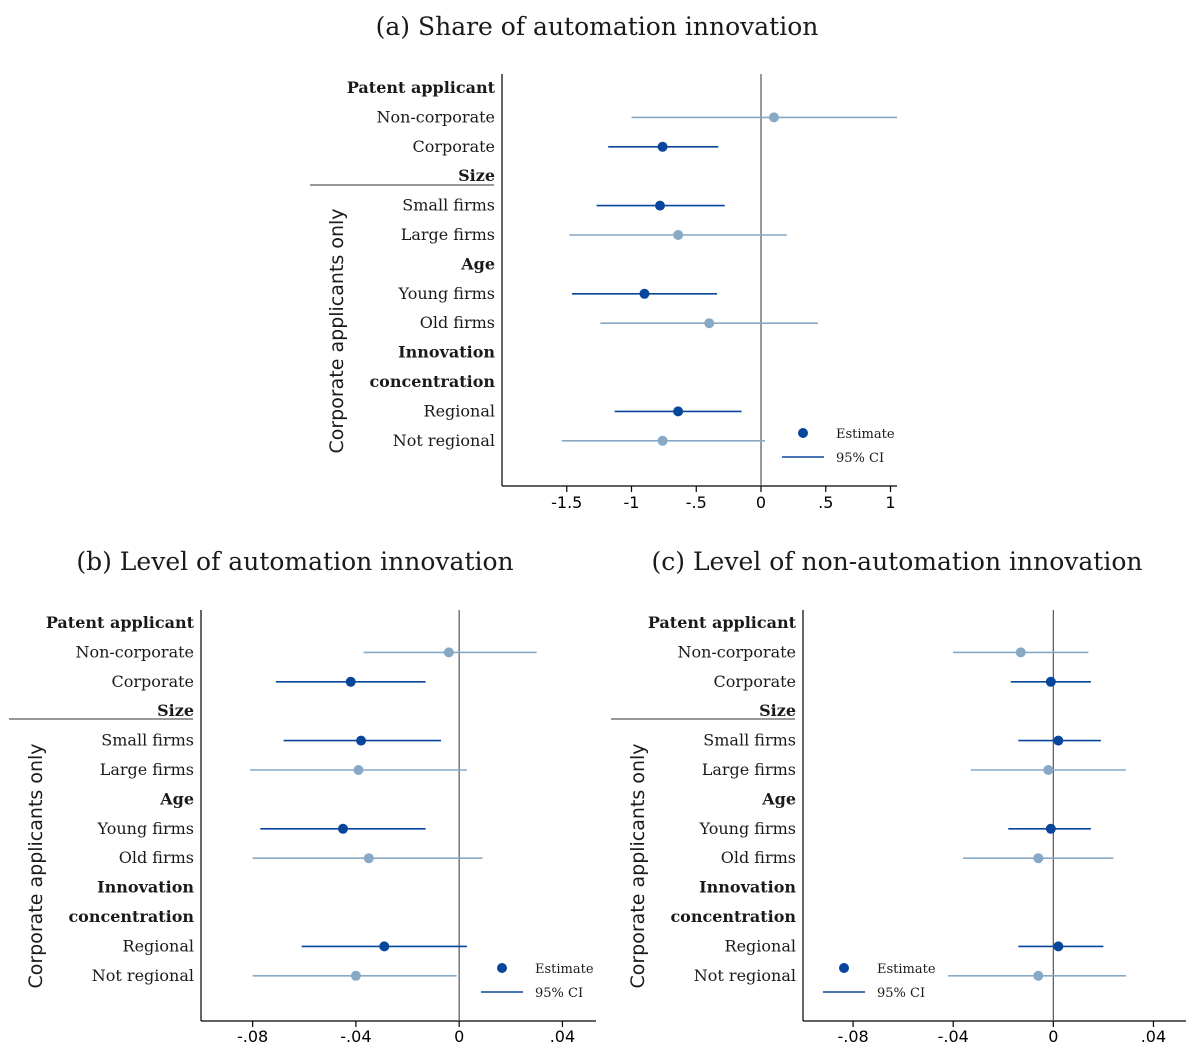 The image size is (1192, 1045). I want to click on x-tick-label: -1, so click(632, 502).